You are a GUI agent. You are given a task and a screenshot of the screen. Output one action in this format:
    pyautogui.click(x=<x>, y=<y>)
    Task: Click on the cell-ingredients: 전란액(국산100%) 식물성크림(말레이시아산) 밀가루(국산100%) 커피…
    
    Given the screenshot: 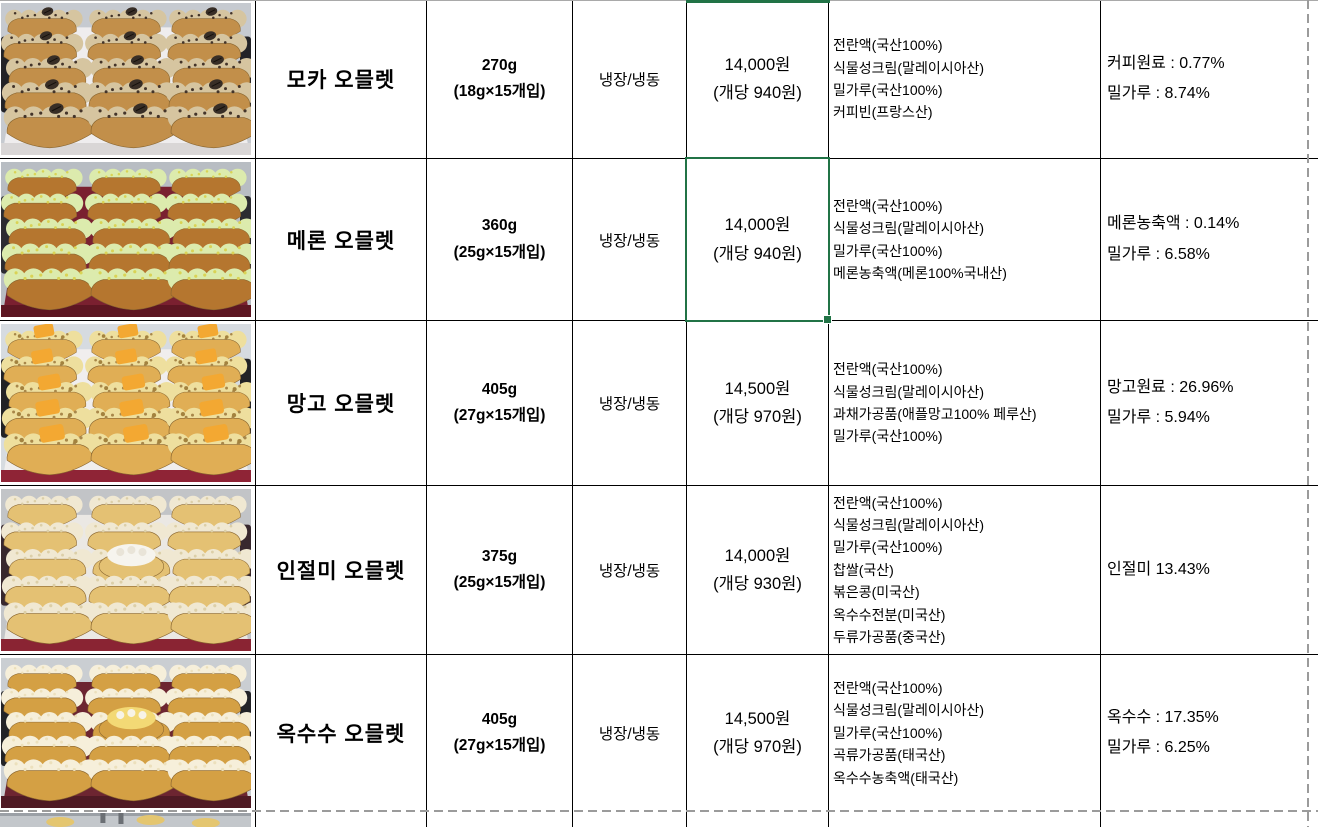 What is the action you would take?
    pyautogui.click(x=965, y=79)
    